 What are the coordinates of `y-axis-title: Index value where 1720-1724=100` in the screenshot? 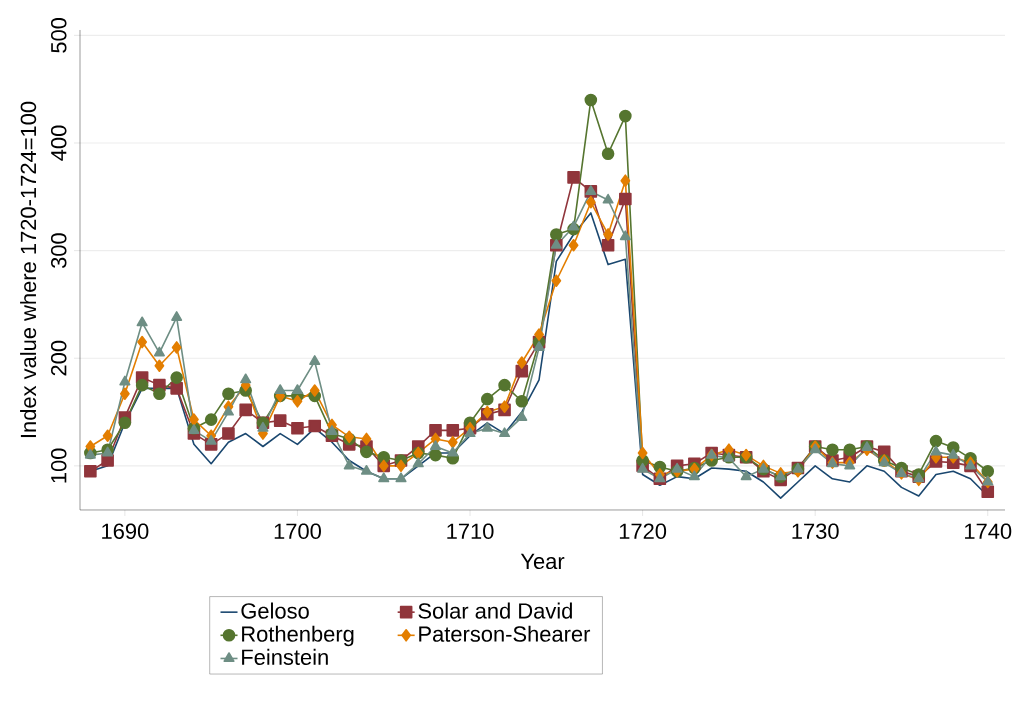 It's located at (28, 269).